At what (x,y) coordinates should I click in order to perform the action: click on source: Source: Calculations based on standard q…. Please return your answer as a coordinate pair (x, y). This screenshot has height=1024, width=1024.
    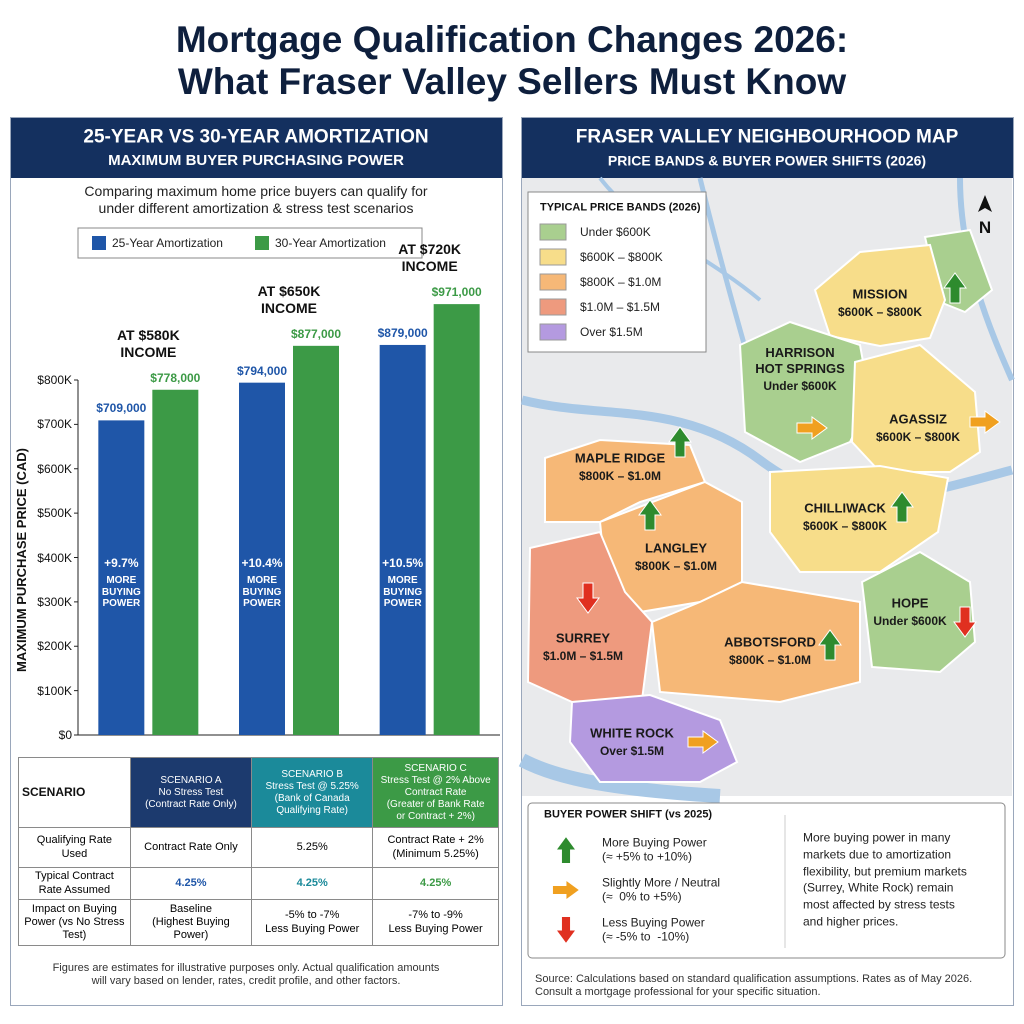
    Looking at the image, I should click on (754, 985).